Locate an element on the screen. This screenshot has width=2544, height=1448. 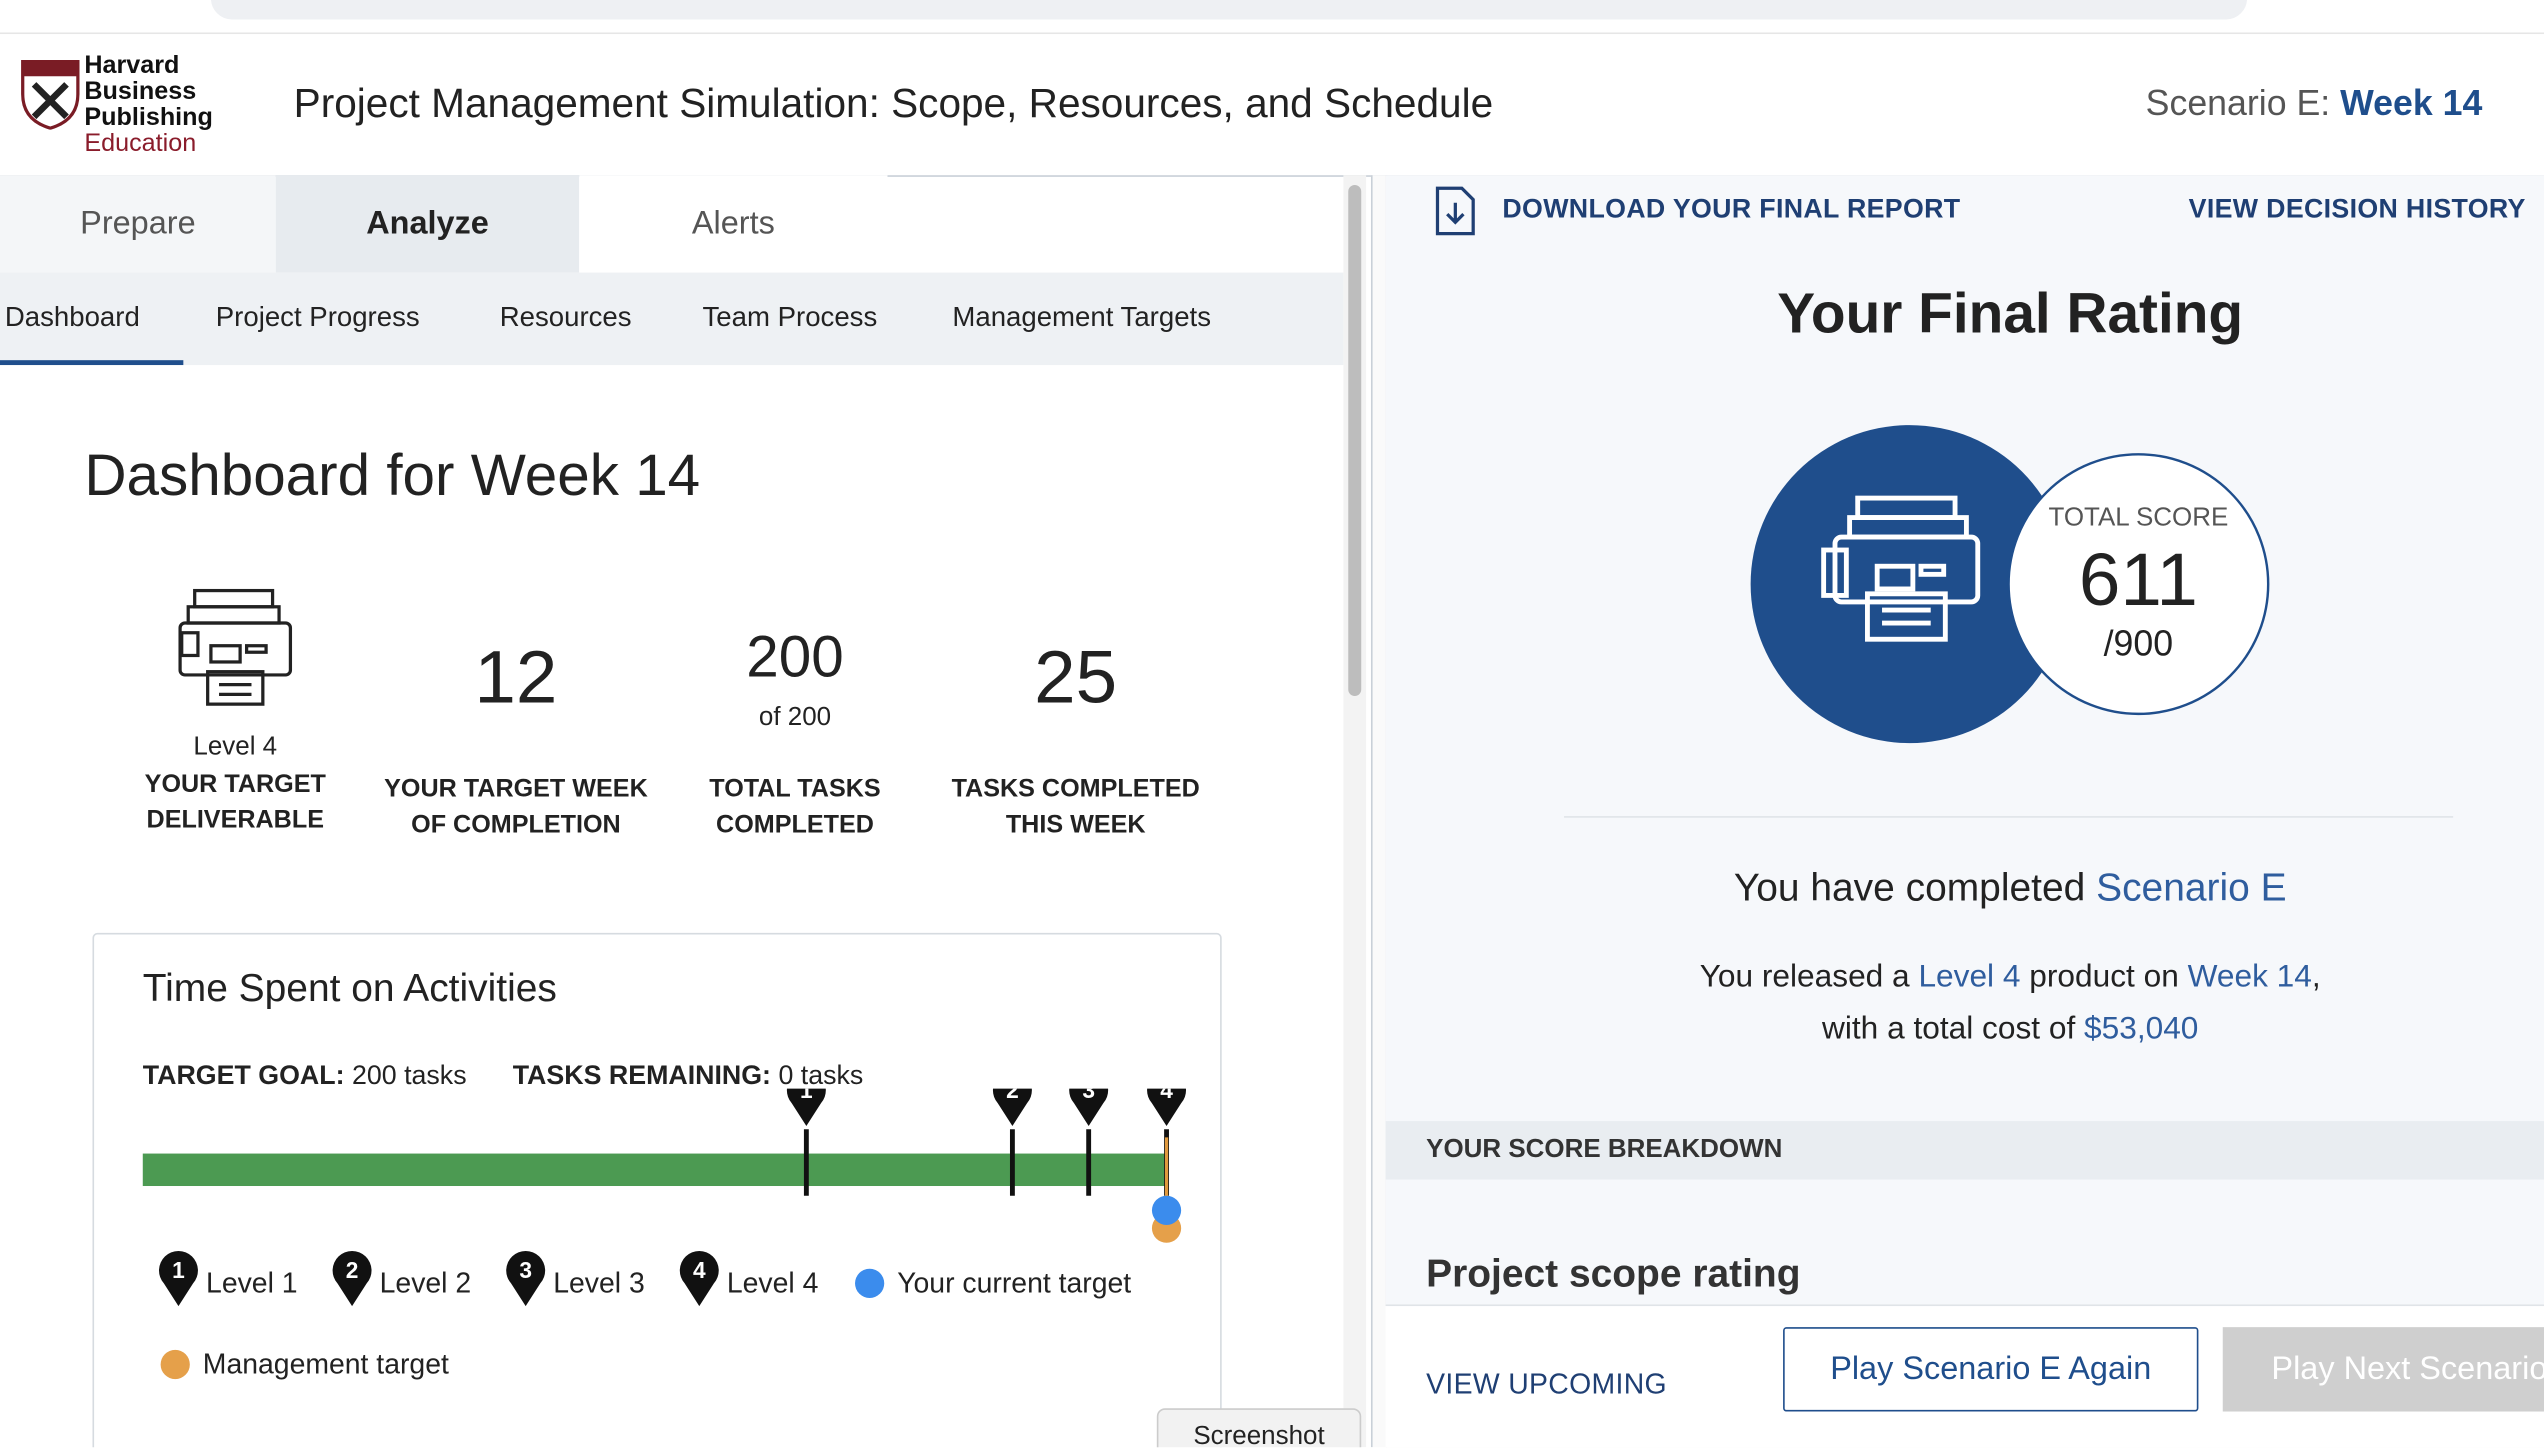
subtab: Resources is located at coordinates (565, 317).